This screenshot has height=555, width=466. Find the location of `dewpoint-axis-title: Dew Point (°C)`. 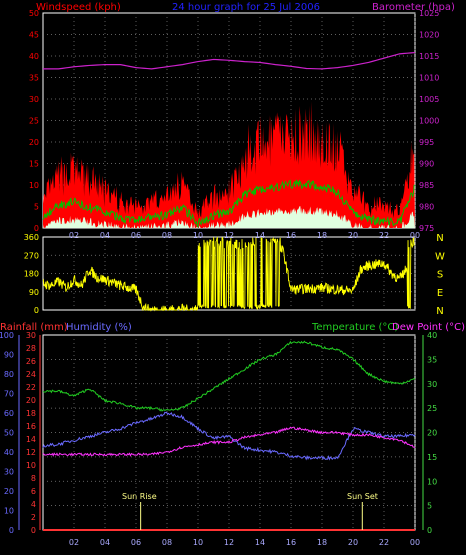

dewpoint-axis-title: Dew Point (°C) is located at coordinates (428, 327).